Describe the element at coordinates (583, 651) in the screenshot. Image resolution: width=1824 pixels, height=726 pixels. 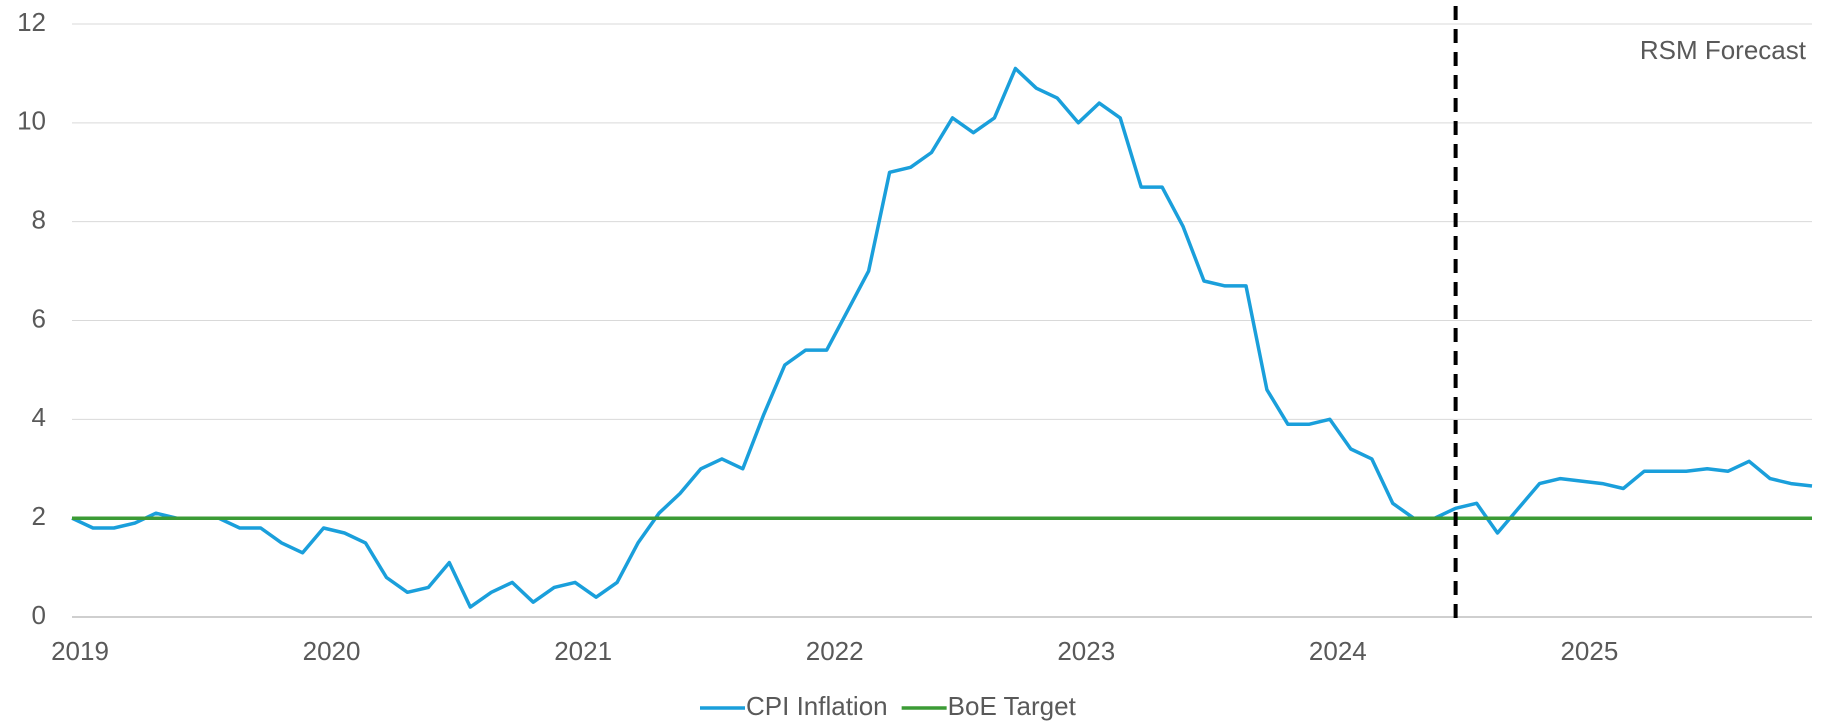
I see `x-tick-label: 2021` at that location.